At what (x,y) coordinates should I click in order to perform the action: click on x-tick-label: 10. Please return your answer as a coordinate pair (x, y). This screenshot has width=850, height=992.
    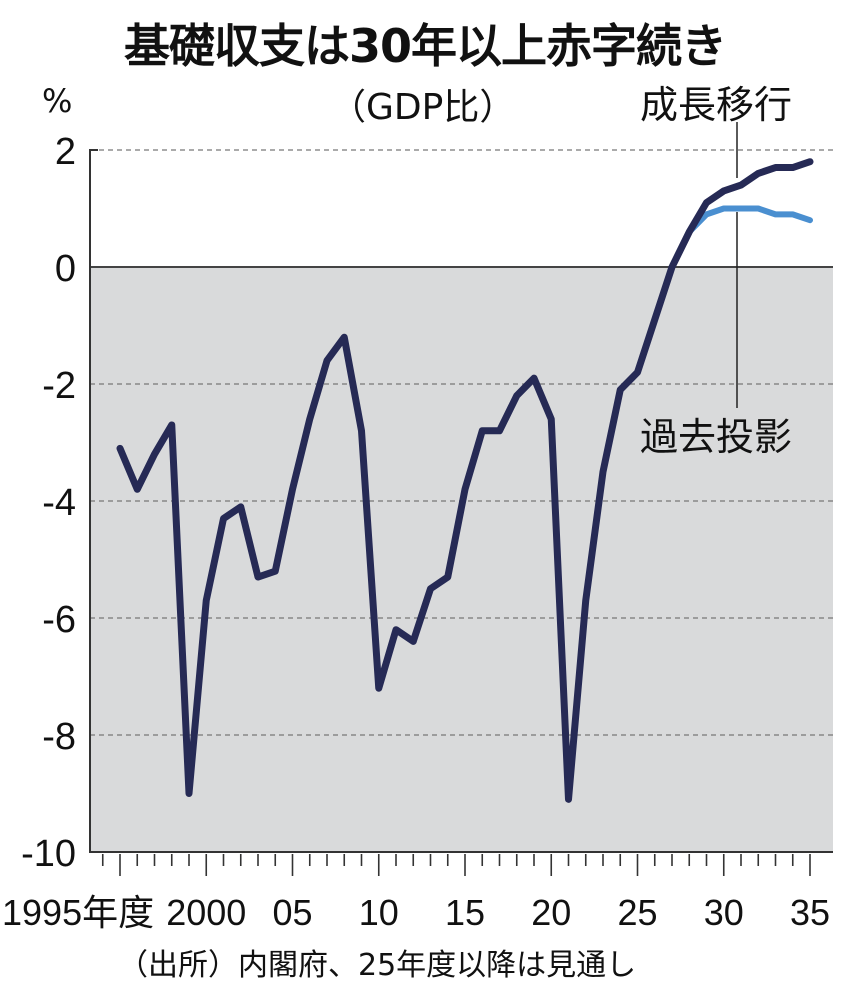
    Looking at the image, I should click on (379, 912).